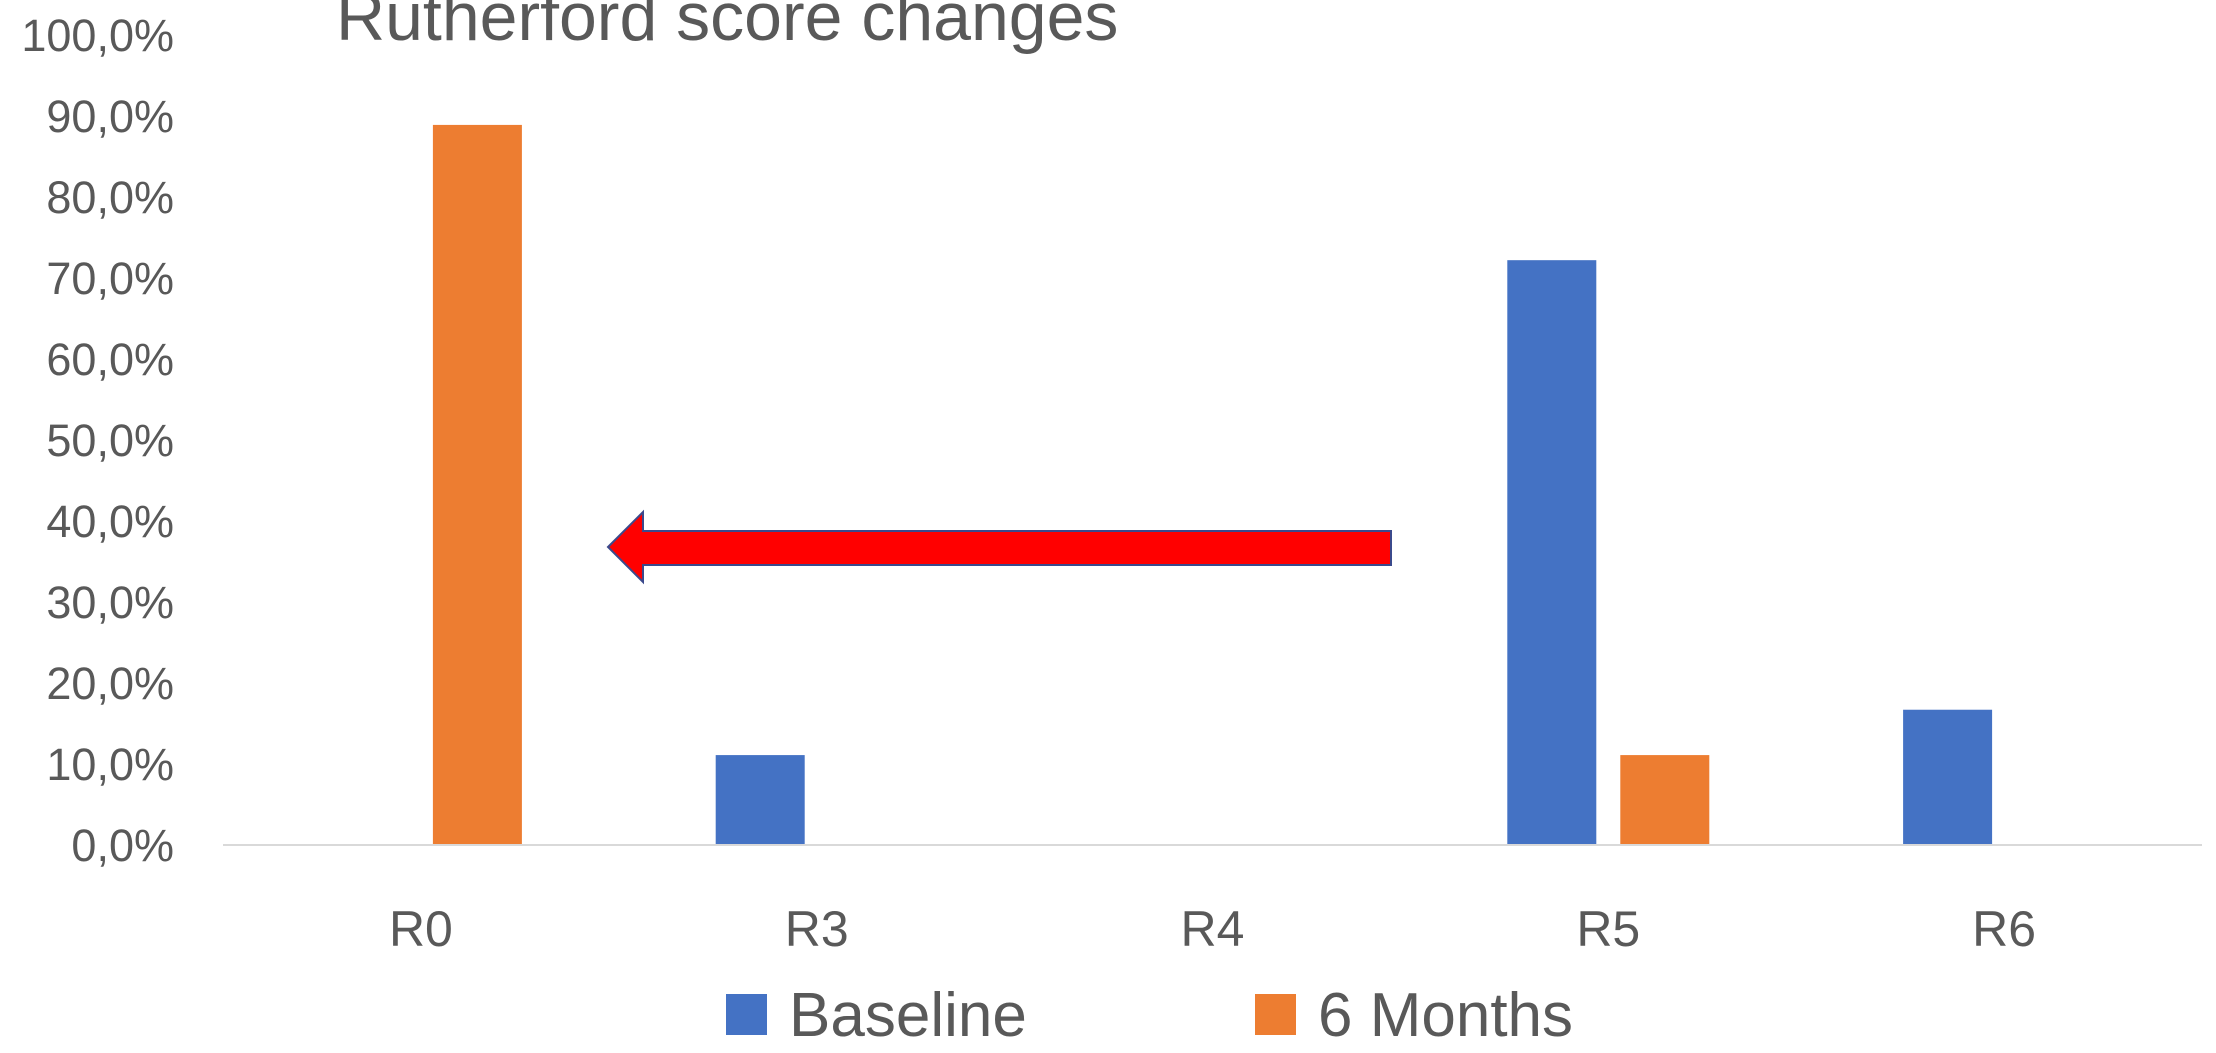 The image size is (2216, 1053). Describe the element at coordinates (908, 1015) in the screenshot. I see `legend-label: Baseline` at that location.